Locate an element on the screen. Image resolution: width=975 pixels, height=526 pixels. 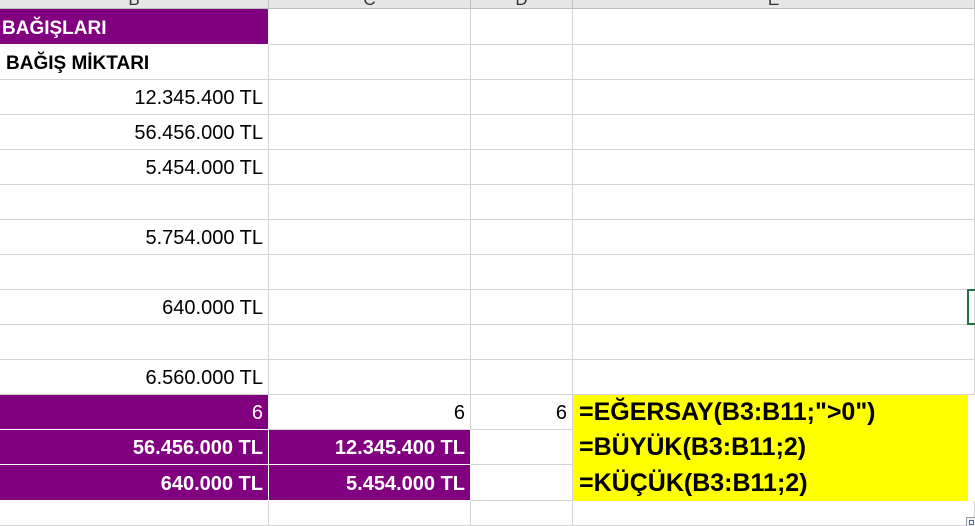
donation-value-cell: 56.456.000 TL is located at coordinates (134, 132).